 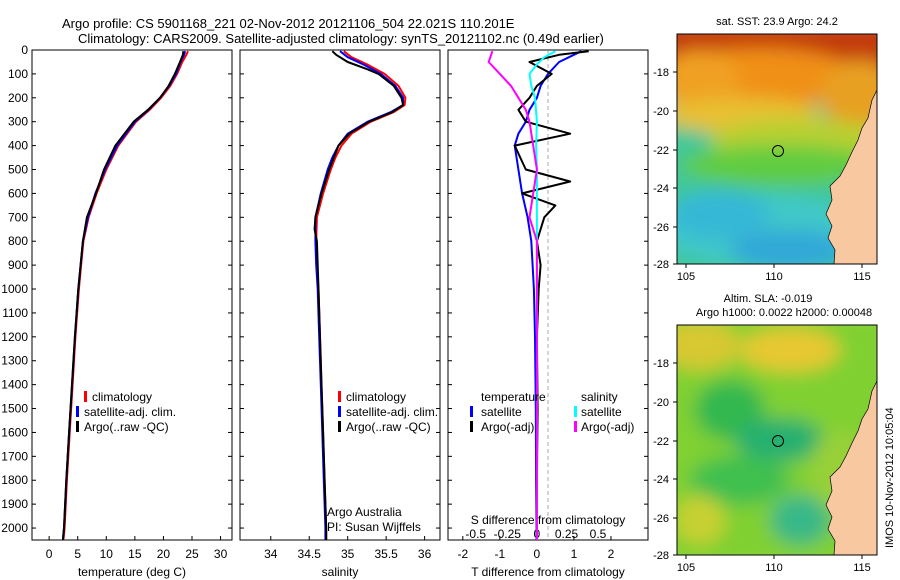 What do you see at coordinates (14, 409) in the screenshot?
I see `depth-tick-label: 1500` at bounding box center [14, 409].